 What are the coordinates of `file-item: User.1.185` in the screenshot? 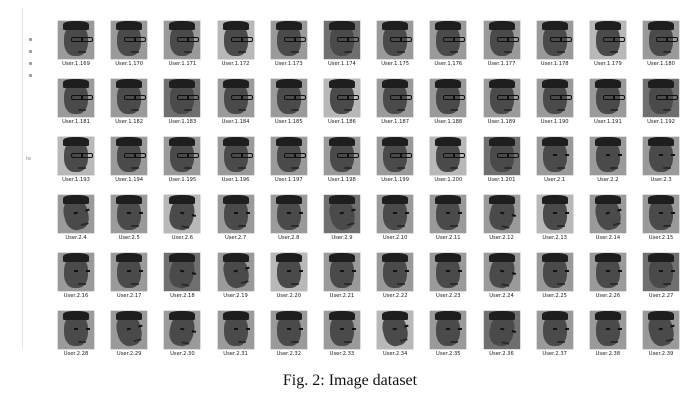 It's located at (289, 102).